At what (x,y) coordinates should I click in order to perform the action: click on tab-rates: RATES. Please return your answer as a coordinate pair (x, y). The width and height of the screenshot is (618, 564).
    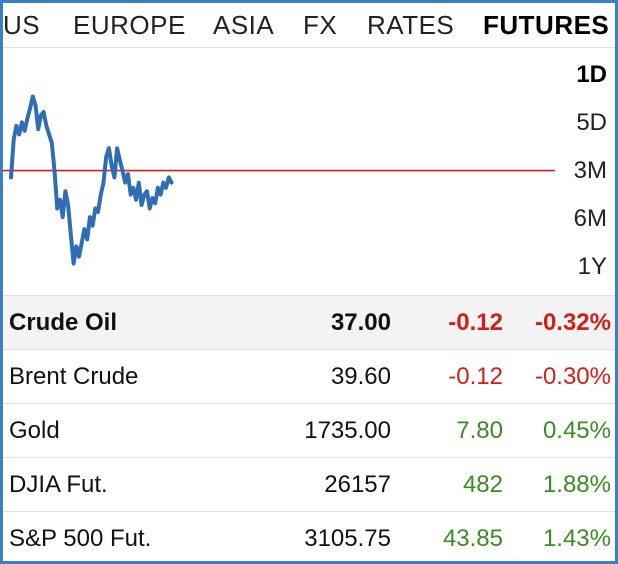
    Looking at the image, I should click on (411, 25).